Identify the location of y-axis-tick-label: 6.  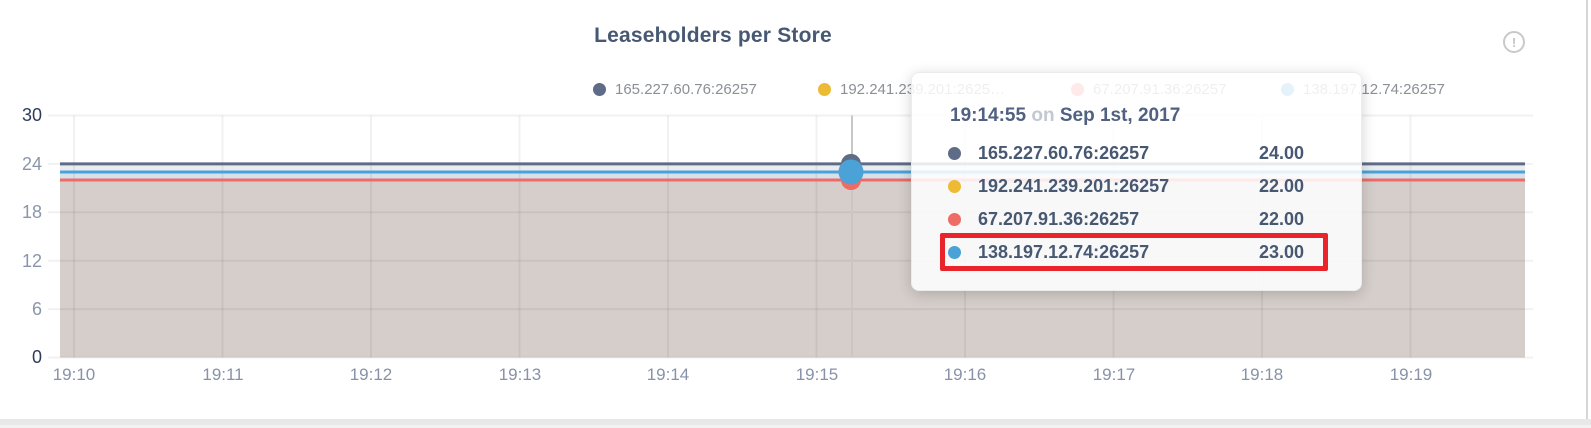
(36, 309).